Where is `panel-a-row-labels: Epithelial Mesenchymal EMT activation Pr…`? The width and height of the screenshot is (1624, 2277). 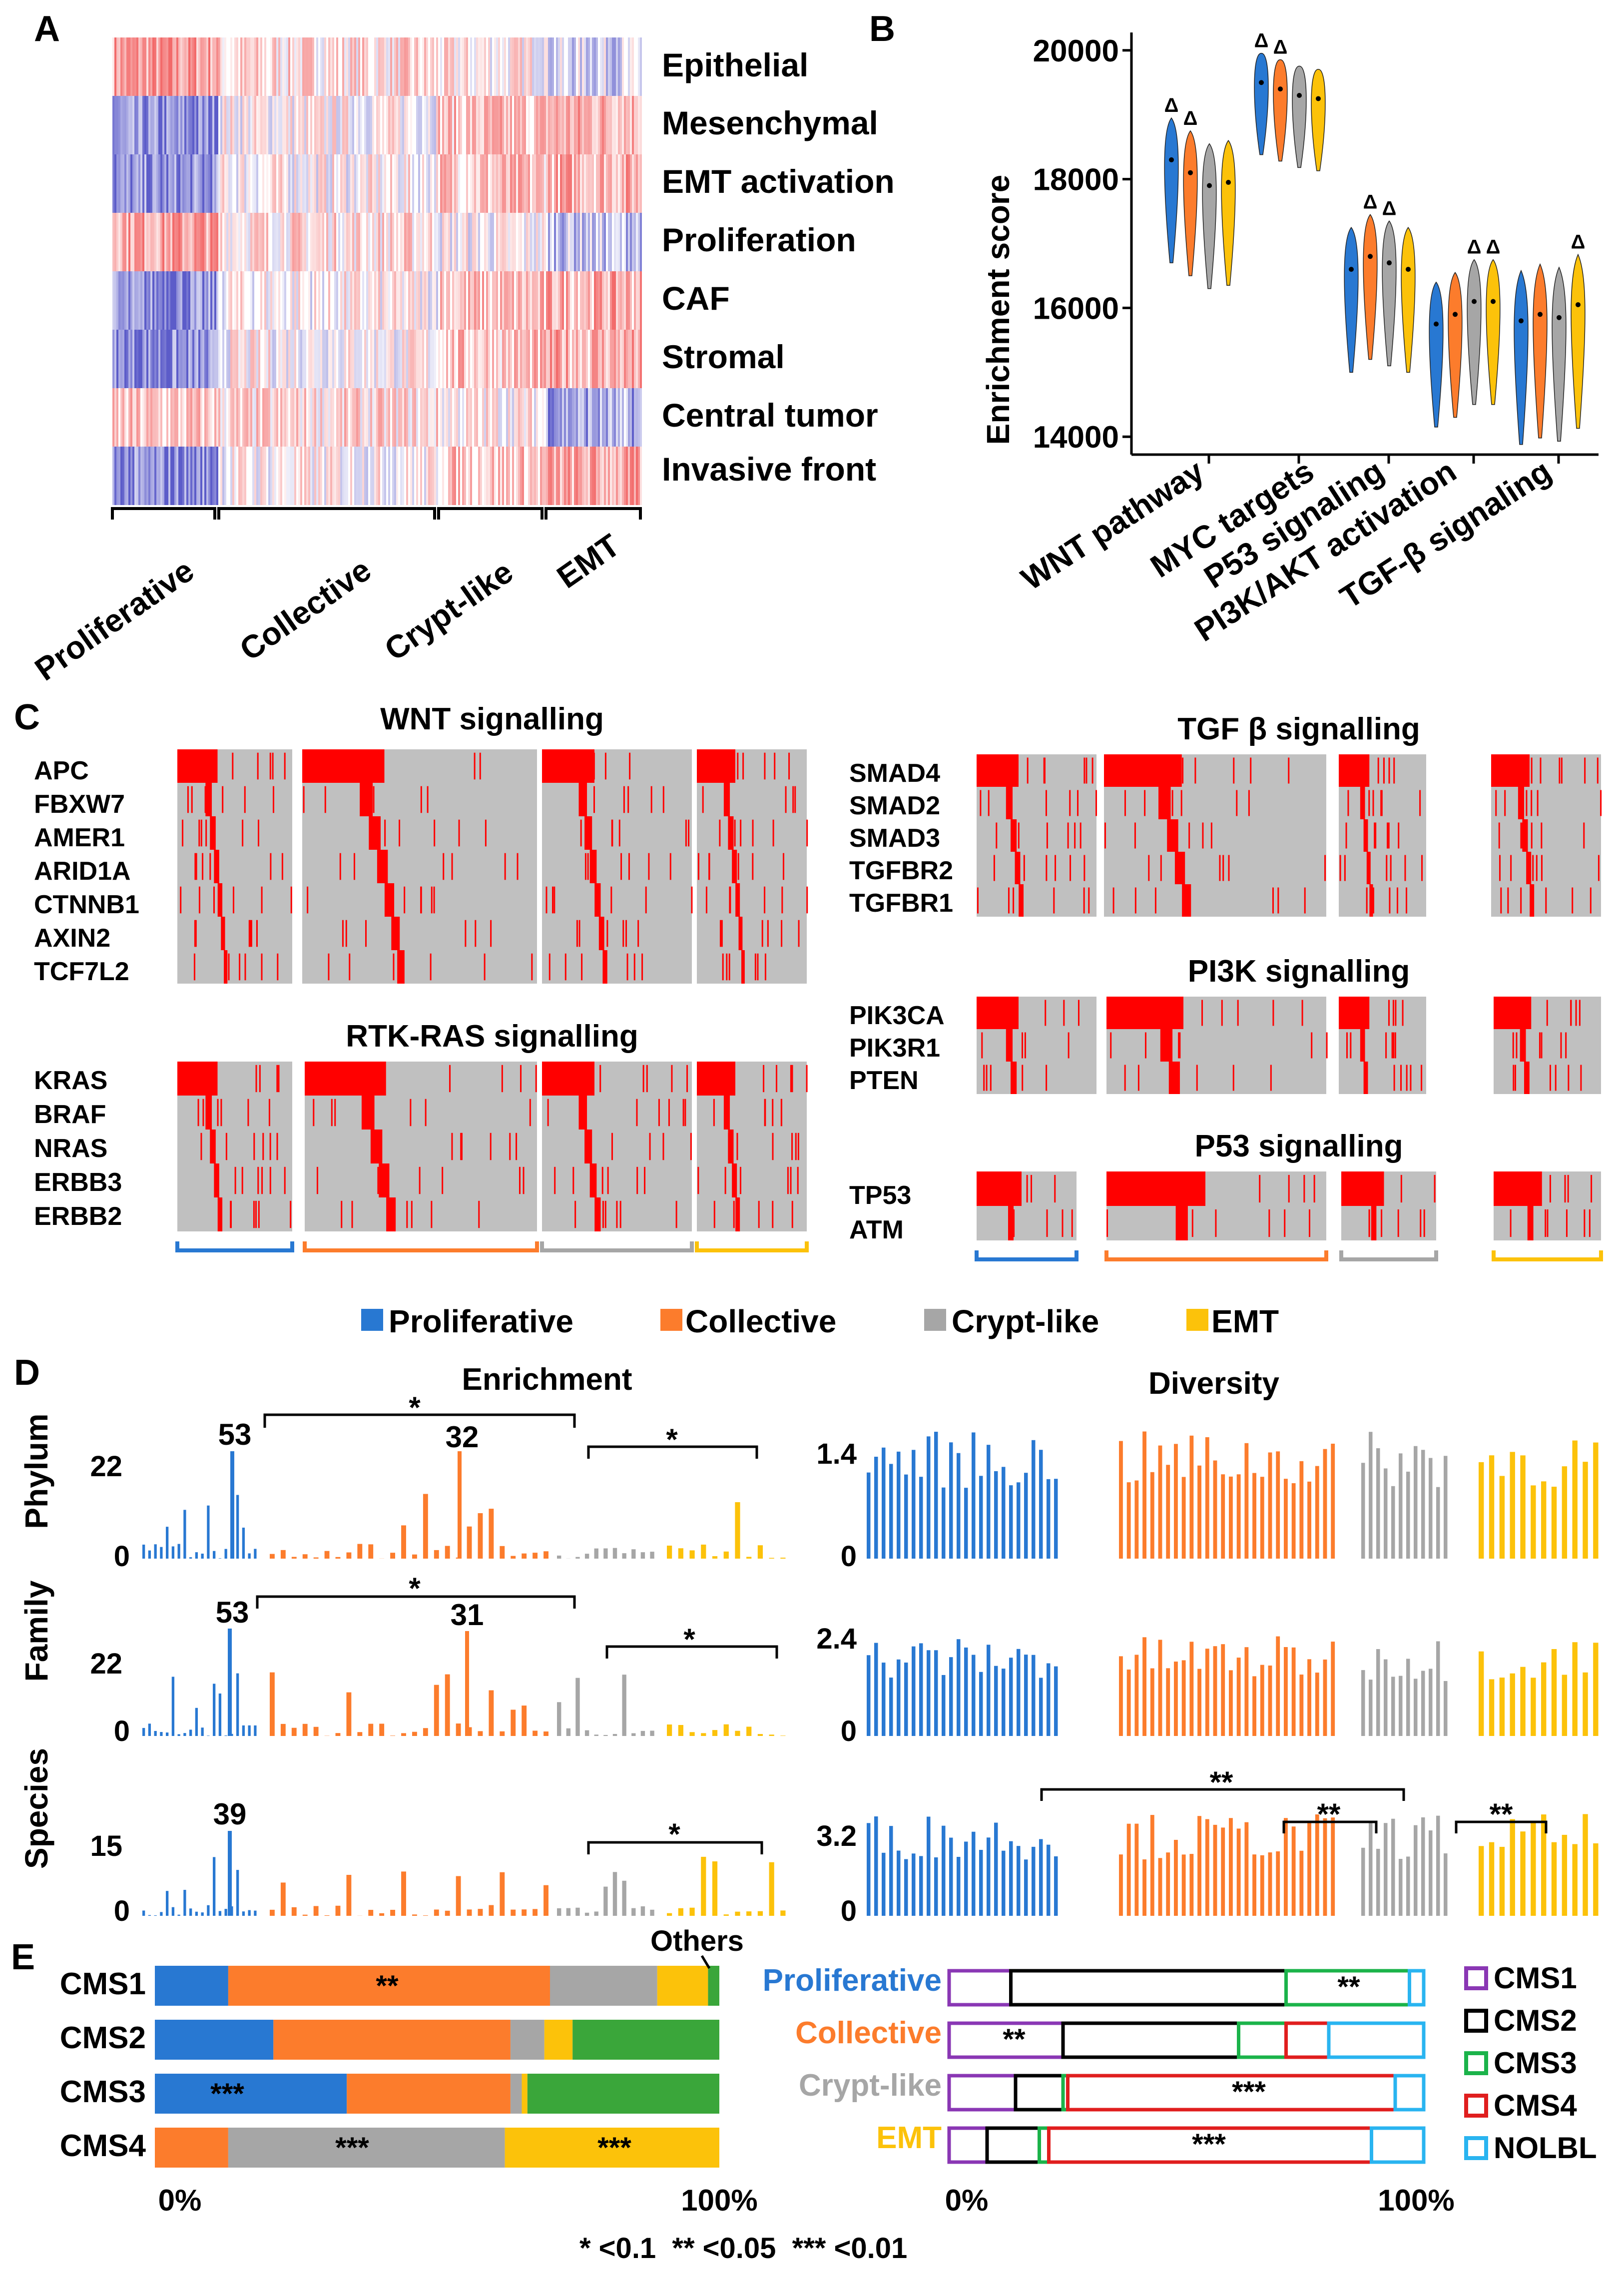 panel-a-row-labels: Epithelial Mesenchymal EMT activation Pr… is located at coordinates (778, 267).